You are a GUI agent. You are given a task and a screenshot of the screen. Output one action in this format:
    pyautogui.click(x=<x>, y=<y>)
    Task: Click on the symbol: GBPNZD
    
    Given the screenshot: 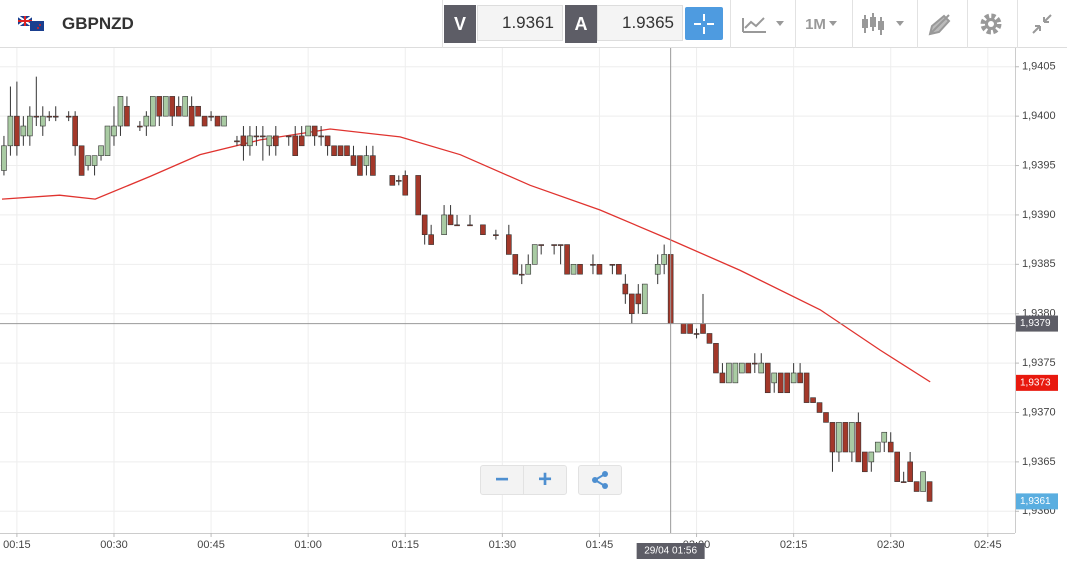 What is the action you would take?
    pyautogui.click(x=98, y=23)
    